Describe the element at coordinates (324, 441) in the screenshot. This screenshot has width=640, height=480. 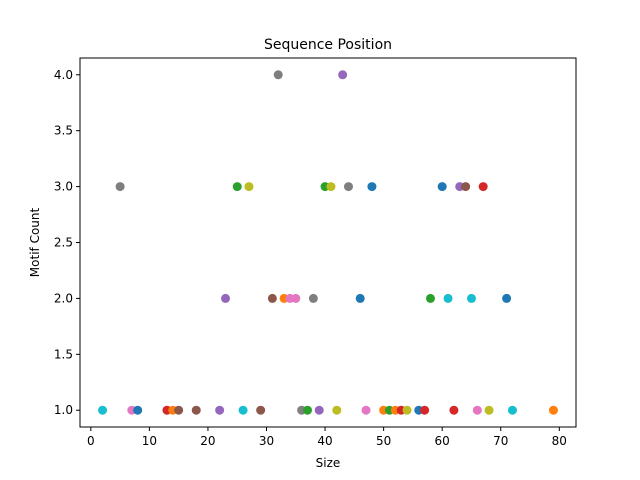
I see `x-tick-label: 40` at that location.